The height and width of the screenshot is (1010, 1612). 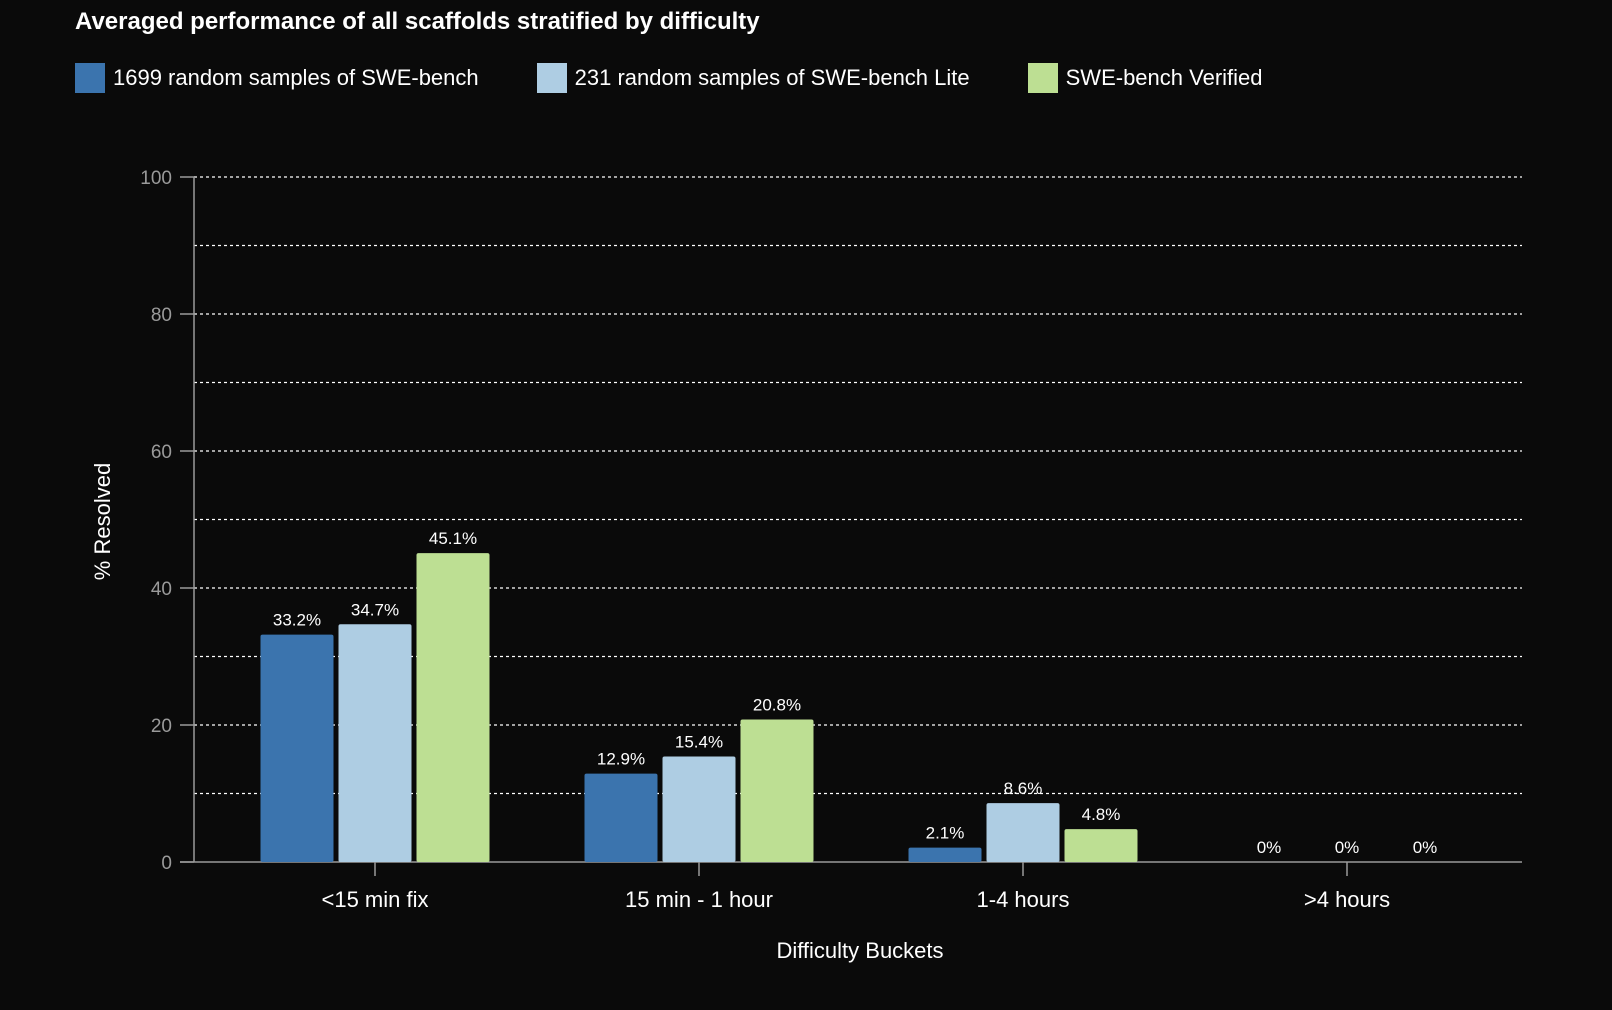 What do you see at coordinates (161, 589) in the screenshot?
I see `y-tick-label: 40` at bounding box center [161, 589].